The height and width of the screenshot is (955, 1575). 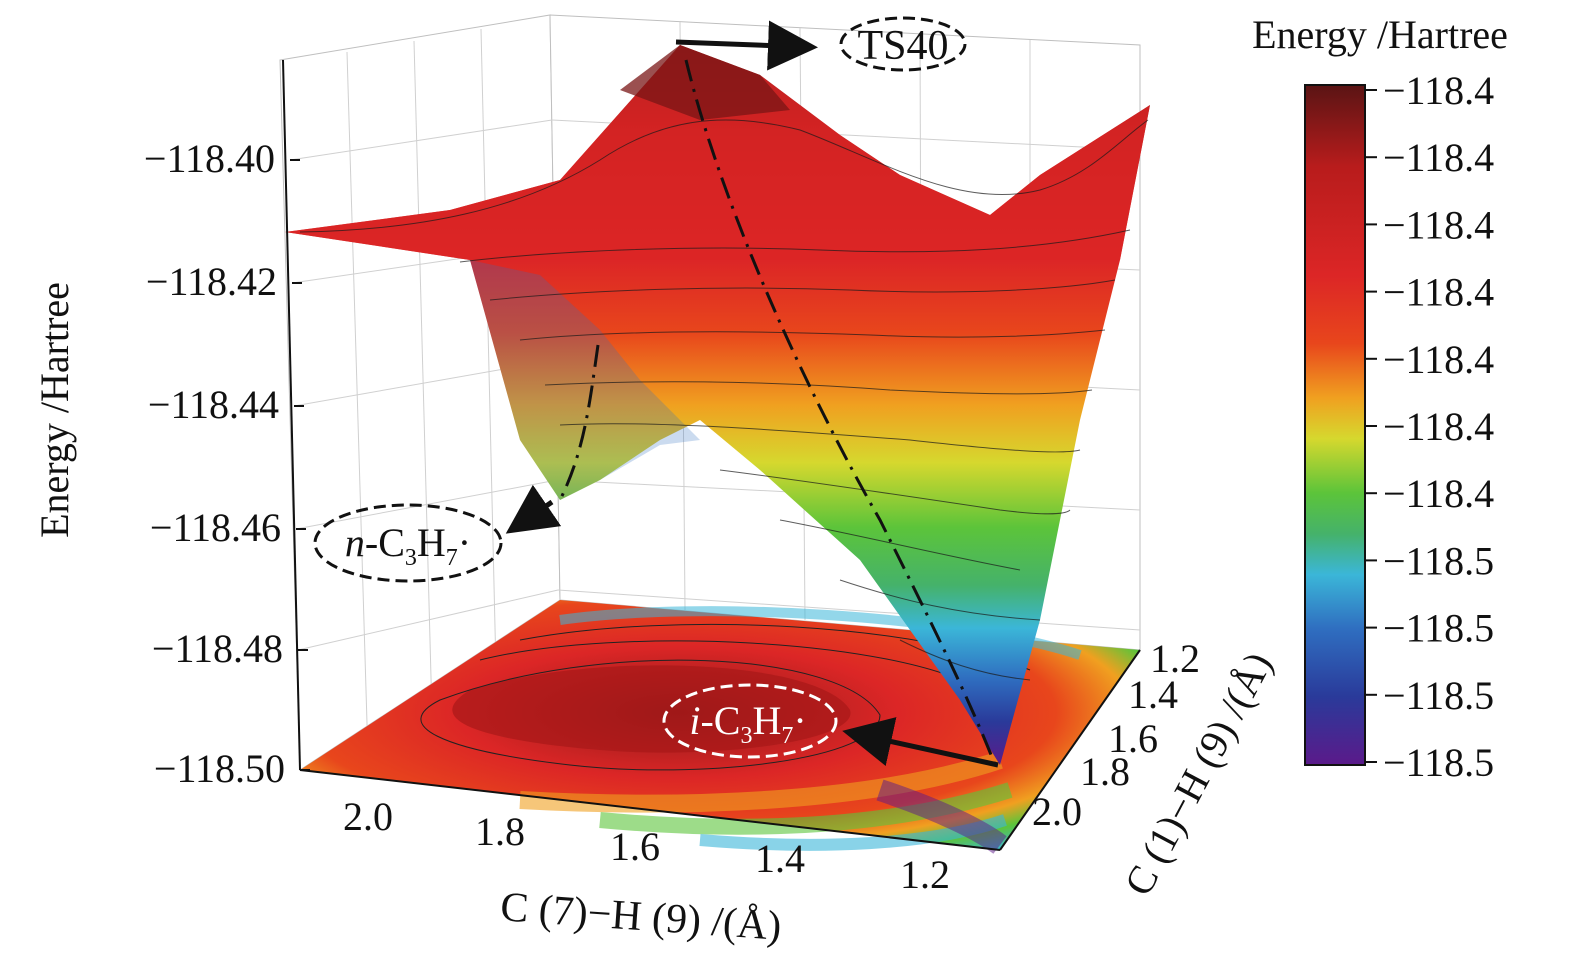 What do you see at coordinates (766, 720) in the screenshot?
I see `i-h: H` at bounding box center [766, 720].